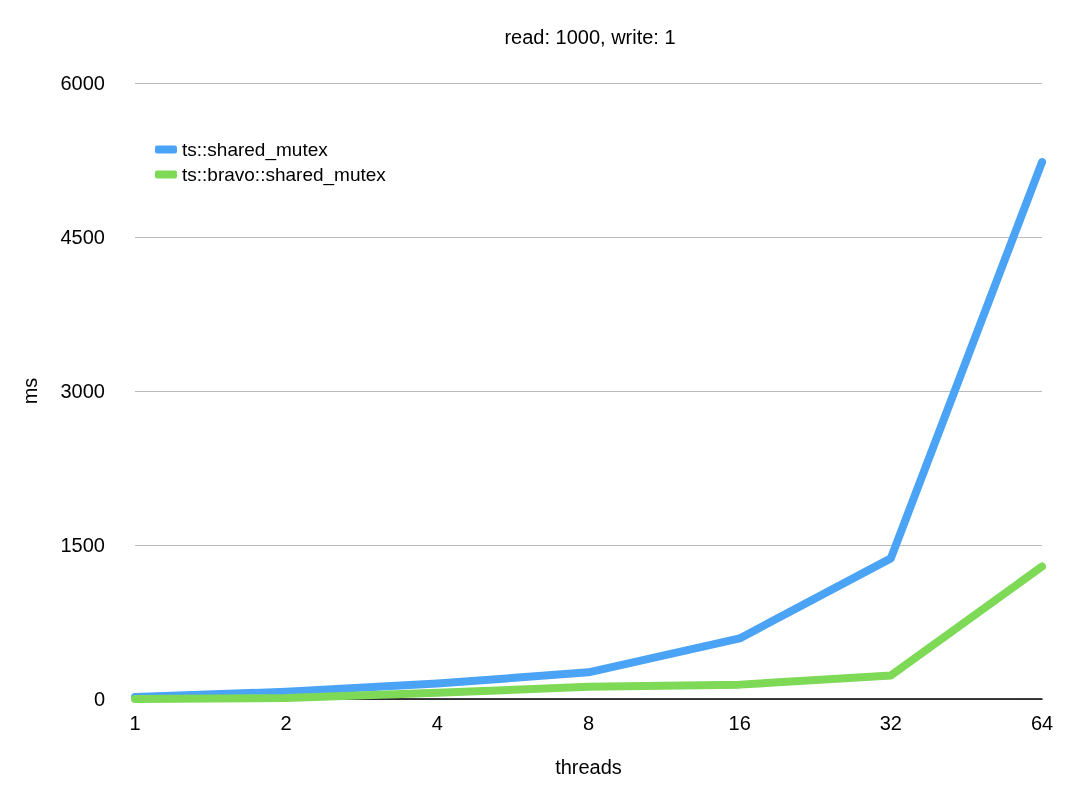 This screenshot has width=1070, height=794. What do you see at coordinates (437, 723) in the screenshot?
I see `x-tick-label: 4` at bounding box center [437, 723].